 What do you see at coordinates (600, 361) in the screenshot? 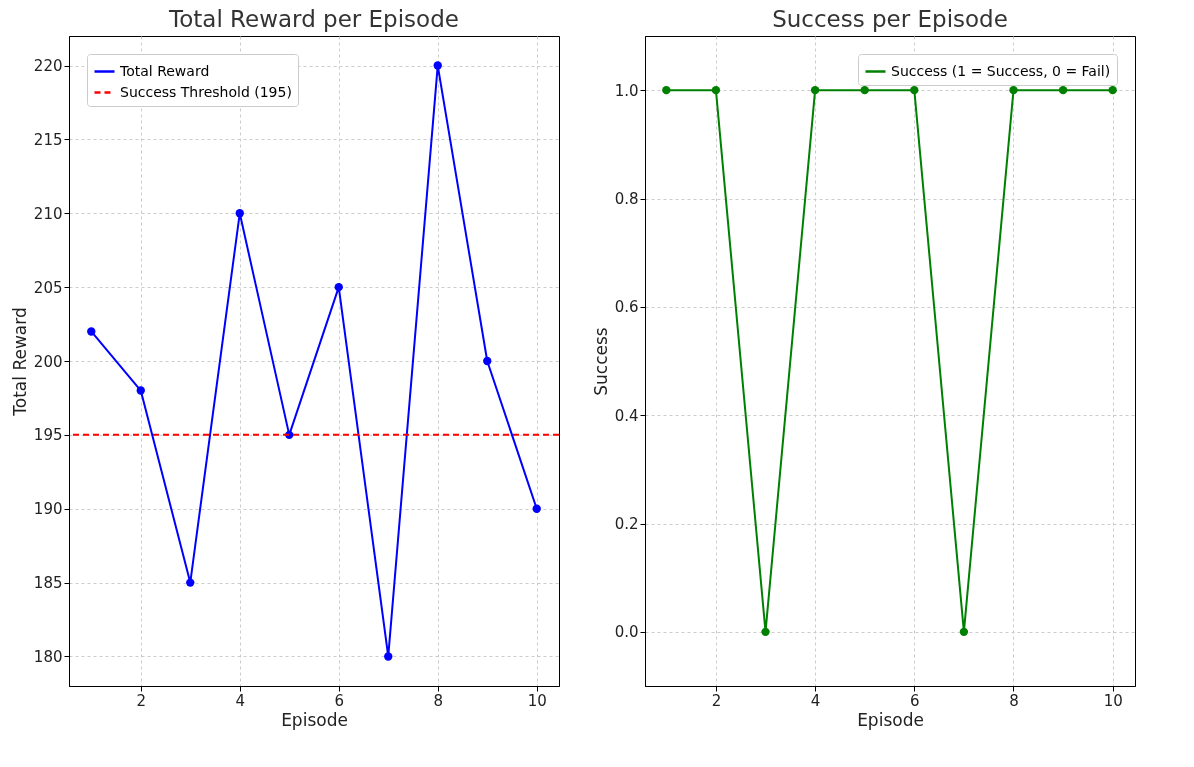
I see `y-axis-title: Success` at bounding box center [600, 361].